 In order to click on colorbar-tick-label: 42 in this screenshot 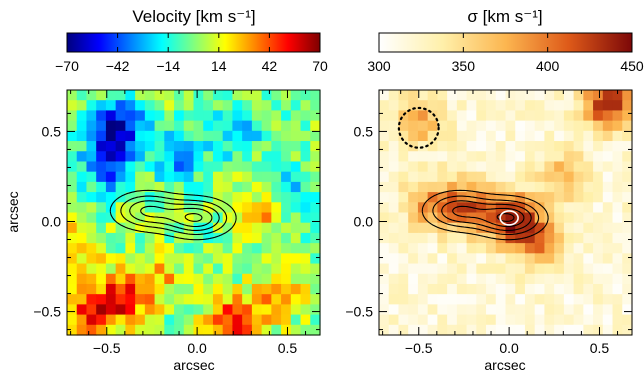, I will do `click(270, 66)`.